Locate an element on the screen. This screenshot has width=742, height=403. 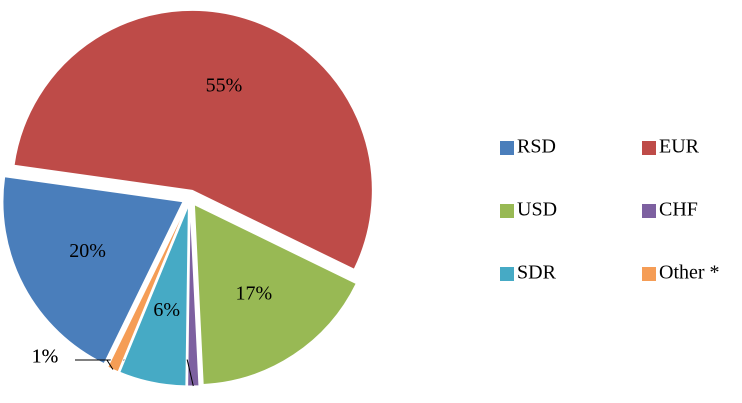
data-label: 1% is located at coordinates (45, 357).